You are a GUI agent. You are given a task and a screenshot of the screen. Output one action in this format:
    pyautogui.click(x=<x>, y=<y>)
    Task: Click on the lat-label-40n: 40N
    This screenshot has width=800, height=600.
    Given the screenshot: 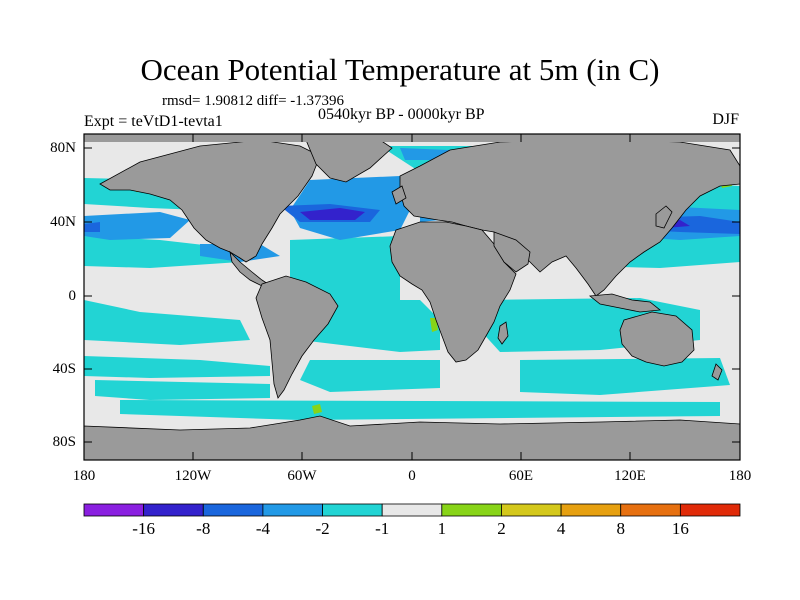 What is the action you would take?
    pyautogui.click(x=63, y=222)
    